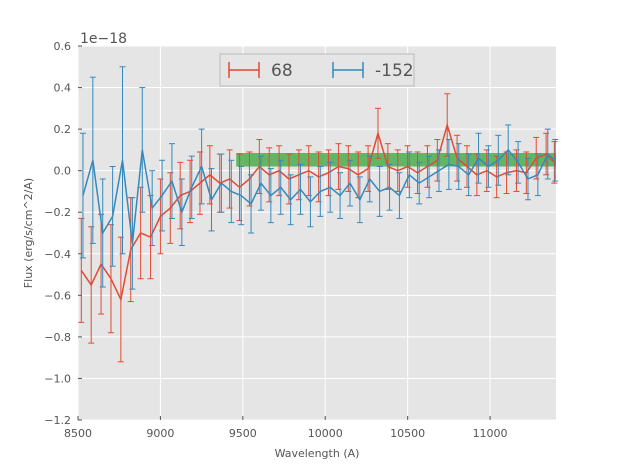 The height and width of the screenshot is (467, 617). What do you see at coordinates (78, 433) in the screenshot?
I see `x-tick-label: 8500` at bounding box center [78, 433].